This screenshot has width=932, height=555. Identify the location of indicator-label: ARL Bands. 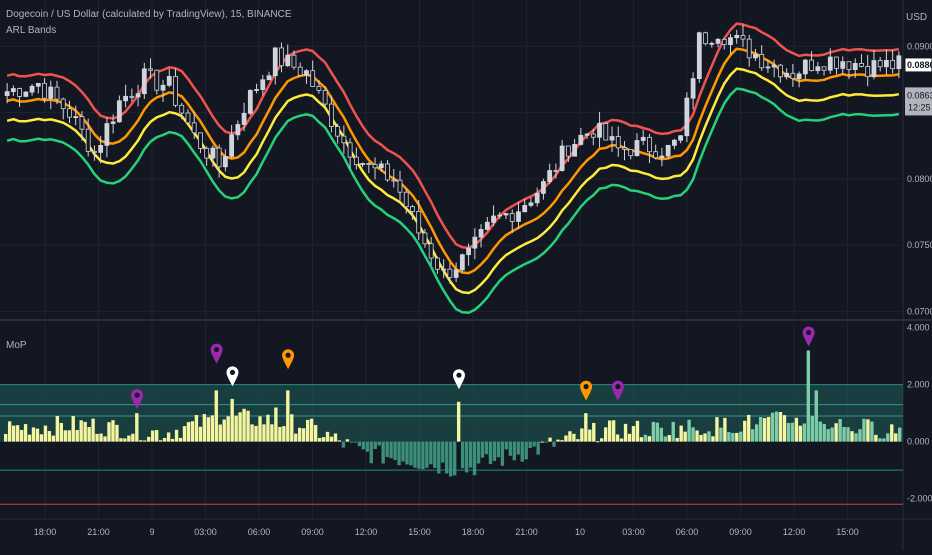
(31, 30).